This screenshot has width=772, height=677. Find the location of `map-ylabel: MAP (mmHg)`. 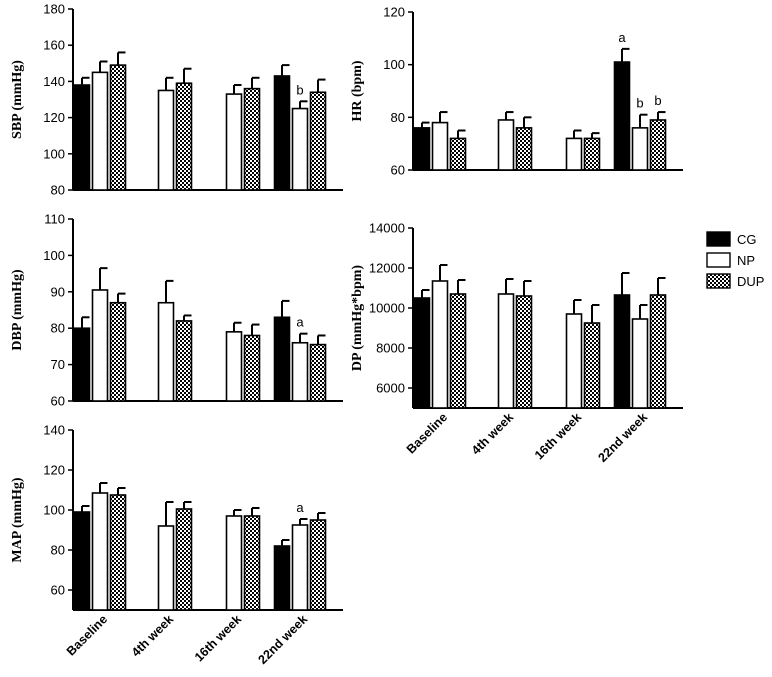

map-ylabel: MAP (mmHg) is located at coordinates (17, 519).